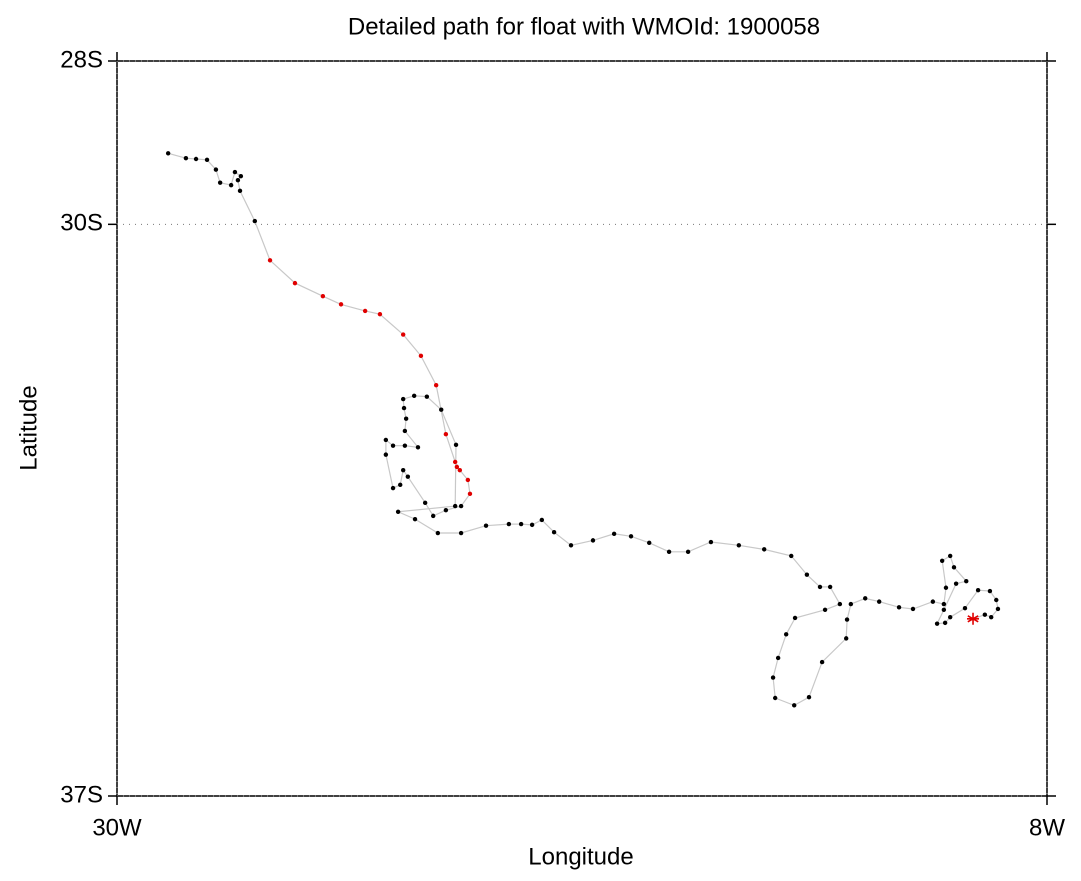 Image resolution: width=1081 pixels, height=881 pixels. Describe the element at coordinates (28, 427) in the screenshot. I see `y-axis-label: Latitude` at that location.